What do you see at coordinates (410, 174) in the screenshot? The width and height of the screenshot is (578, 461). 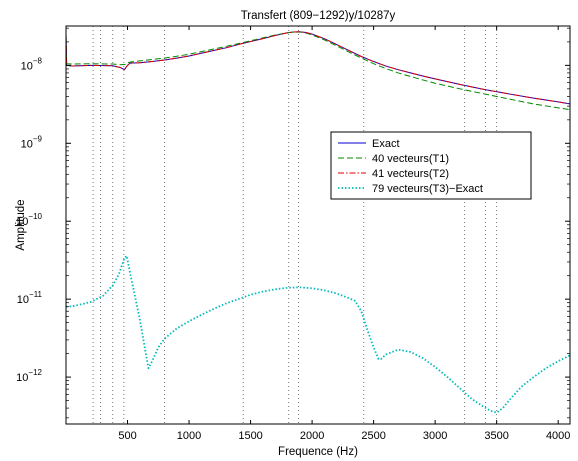 I see `legend-label-3: 41 vecteurs(T2)` at bounding box center [410, 174].